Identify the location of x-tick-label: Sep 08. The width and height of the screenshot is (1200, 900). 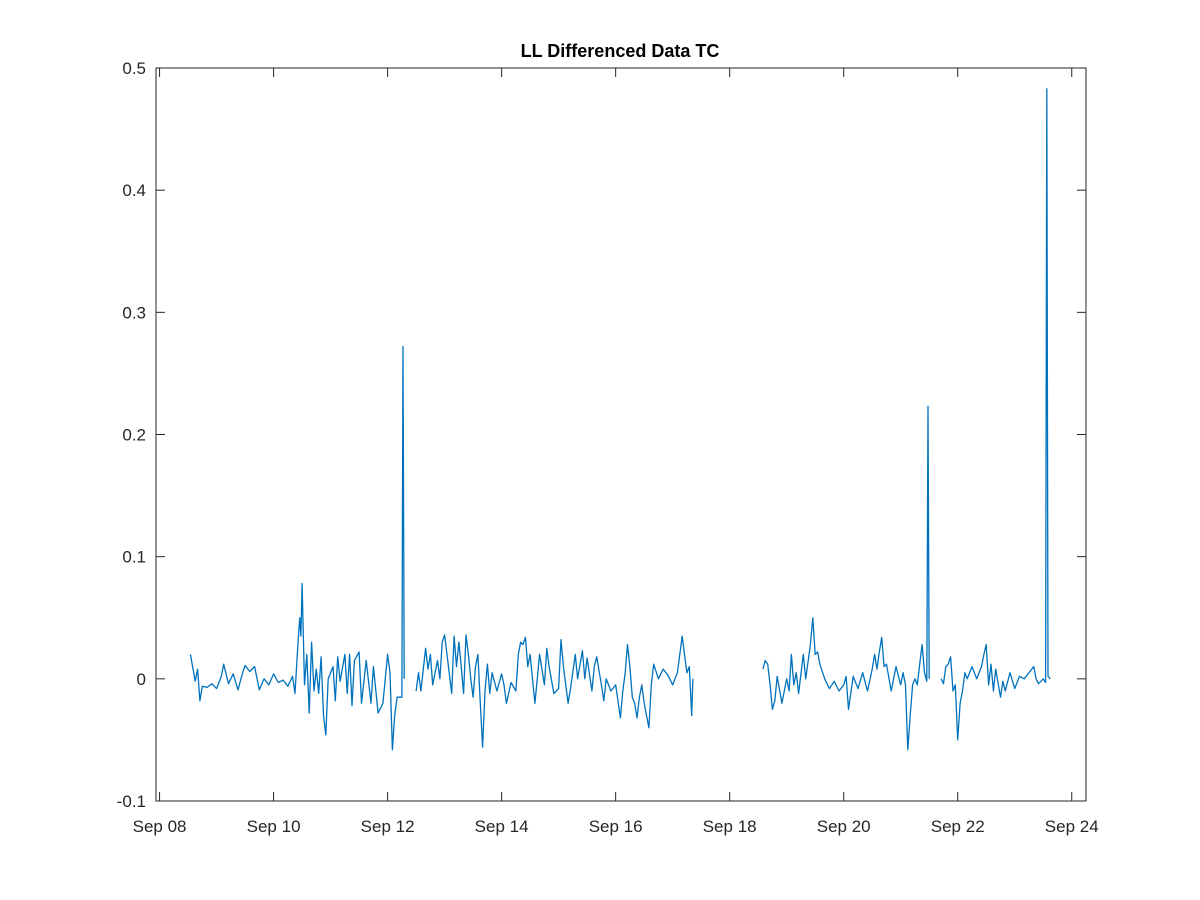
(160, 826).